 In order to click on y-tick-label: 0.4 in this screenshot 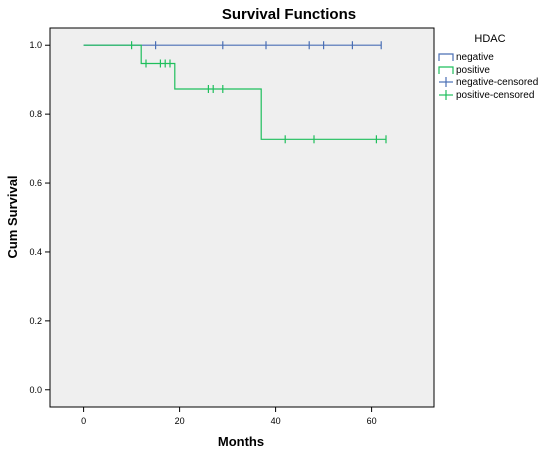, I will do `click(35, 252)`.